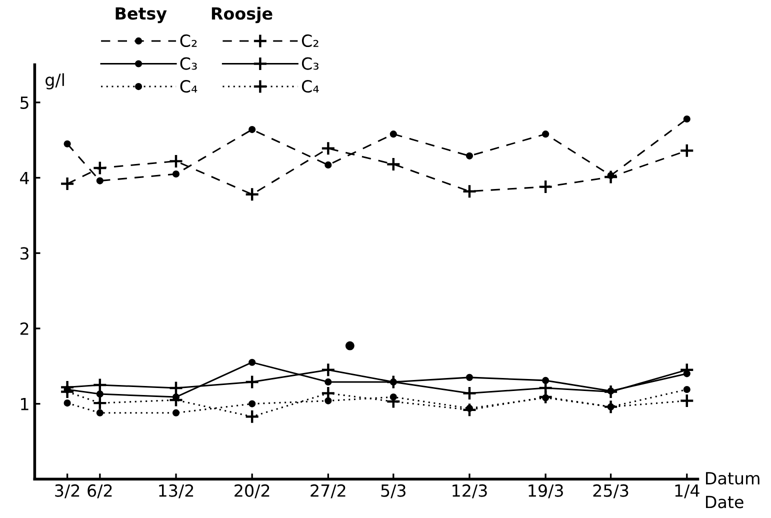  Describe the element at coordinates (242, 15) in the screenshot. I see `text: Roosje` at that location.